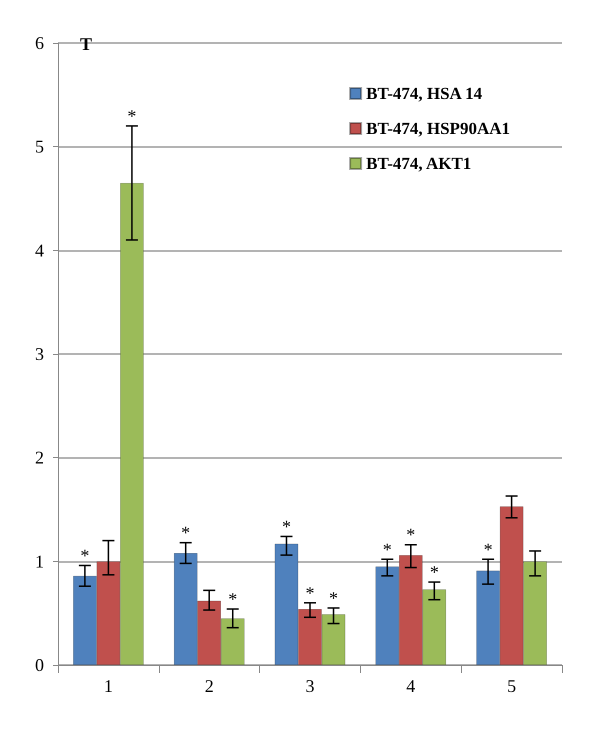  What do you see at coordinates (39, 43) in the screenshot?
I see `y-tick-label: 6` at bounding box center [39, 43].